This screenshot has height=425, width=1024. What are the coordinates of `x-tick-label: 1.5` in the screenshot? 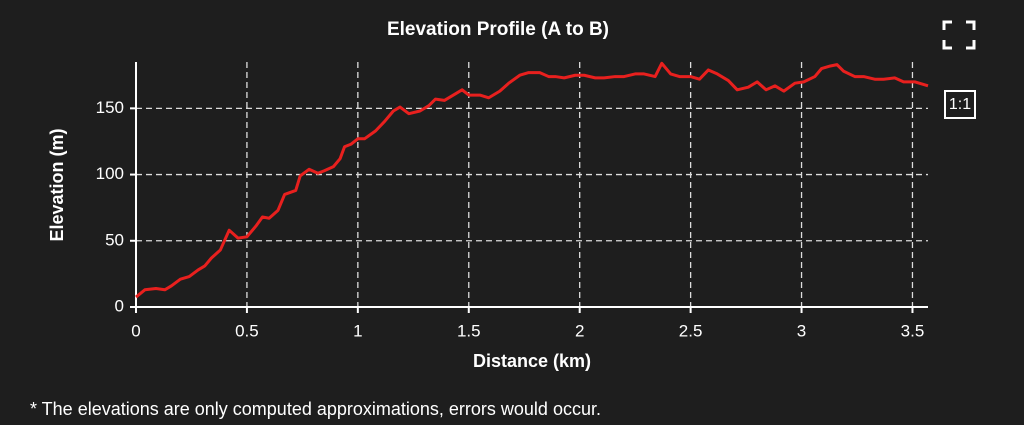 It's located at (469, 330).